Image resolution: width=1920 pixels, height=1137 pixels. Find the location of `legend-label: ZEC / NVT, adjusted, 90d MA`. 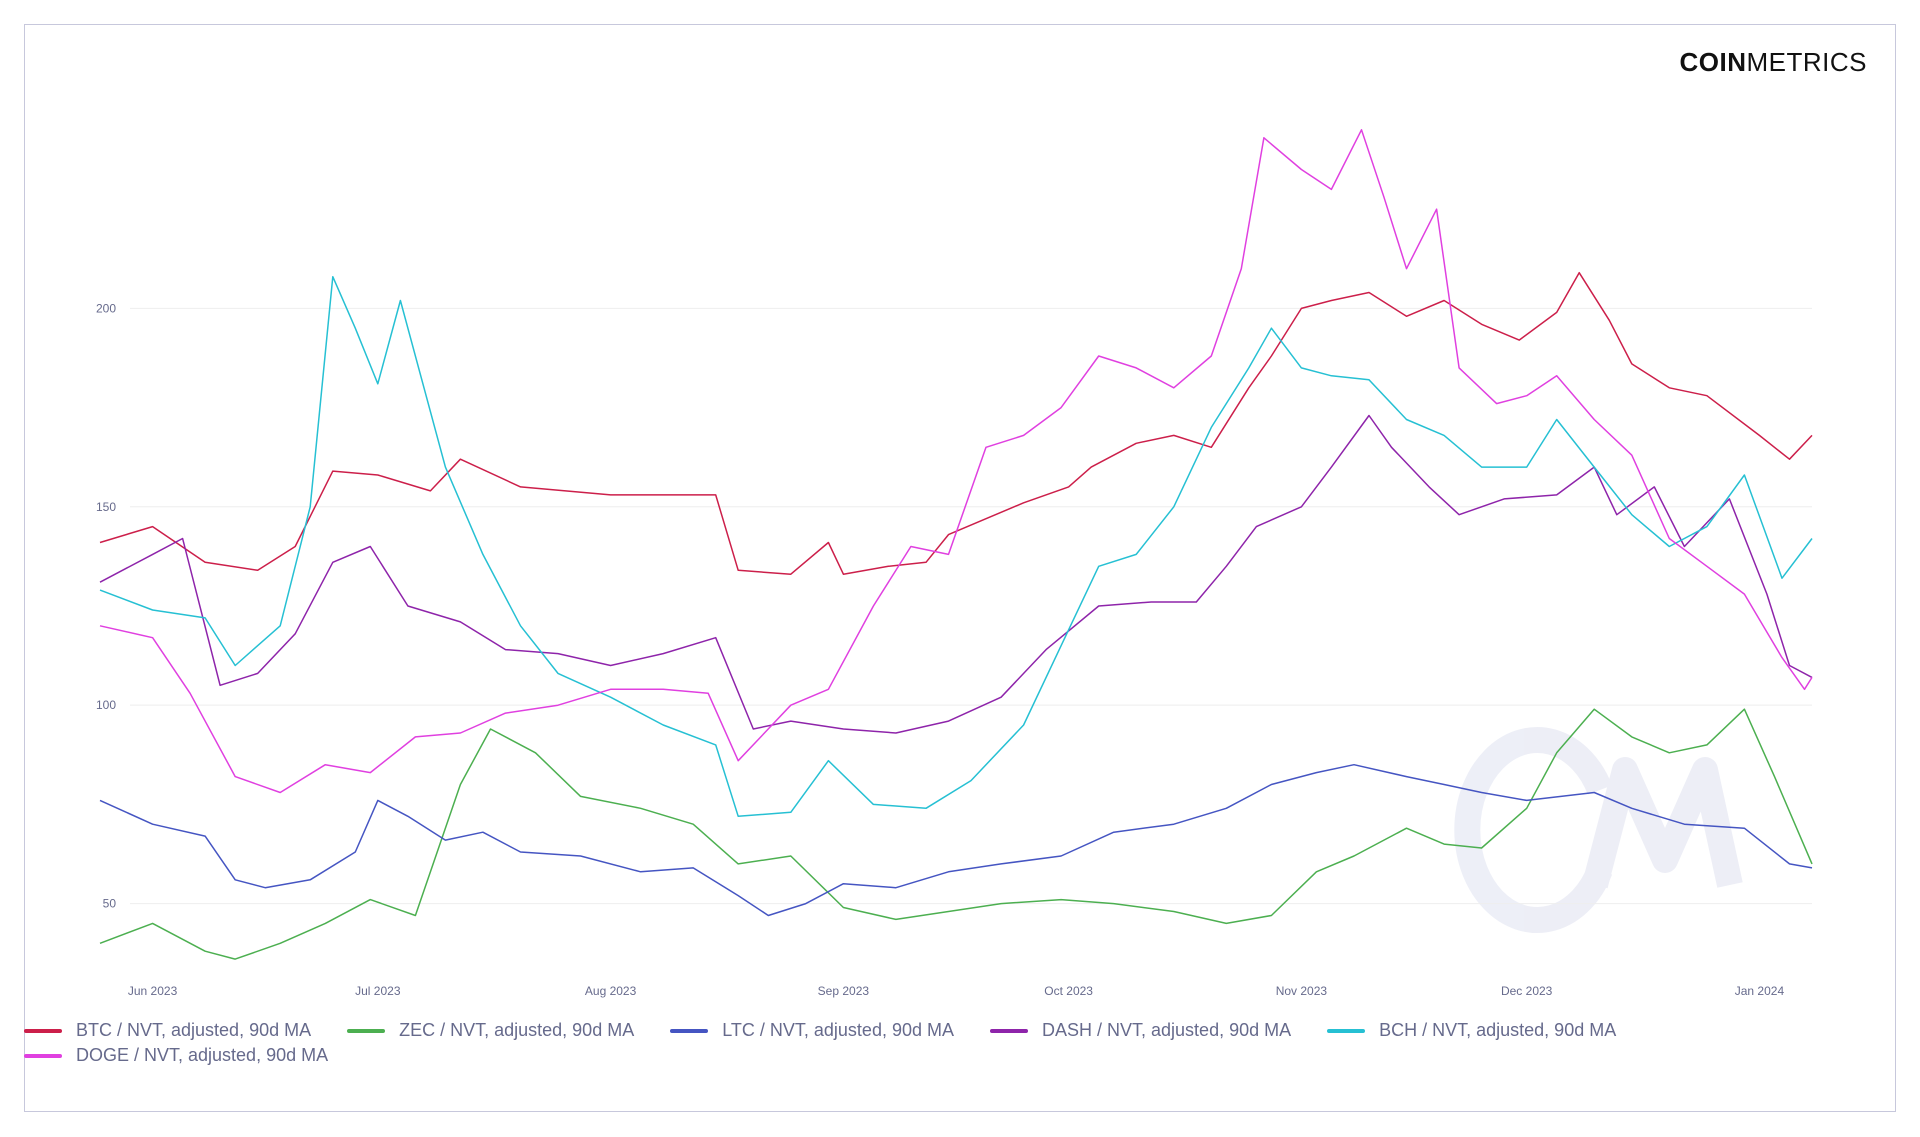

legend-label: ZEC / NVT, adjusted, 90d MA is located at coordinates (517, 1030).